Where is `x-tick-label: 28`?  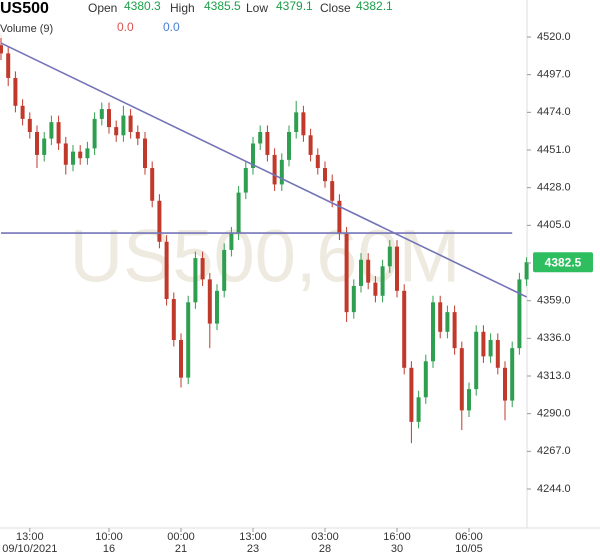 x-tick-label: 28 is located at coordinates (325, 549).